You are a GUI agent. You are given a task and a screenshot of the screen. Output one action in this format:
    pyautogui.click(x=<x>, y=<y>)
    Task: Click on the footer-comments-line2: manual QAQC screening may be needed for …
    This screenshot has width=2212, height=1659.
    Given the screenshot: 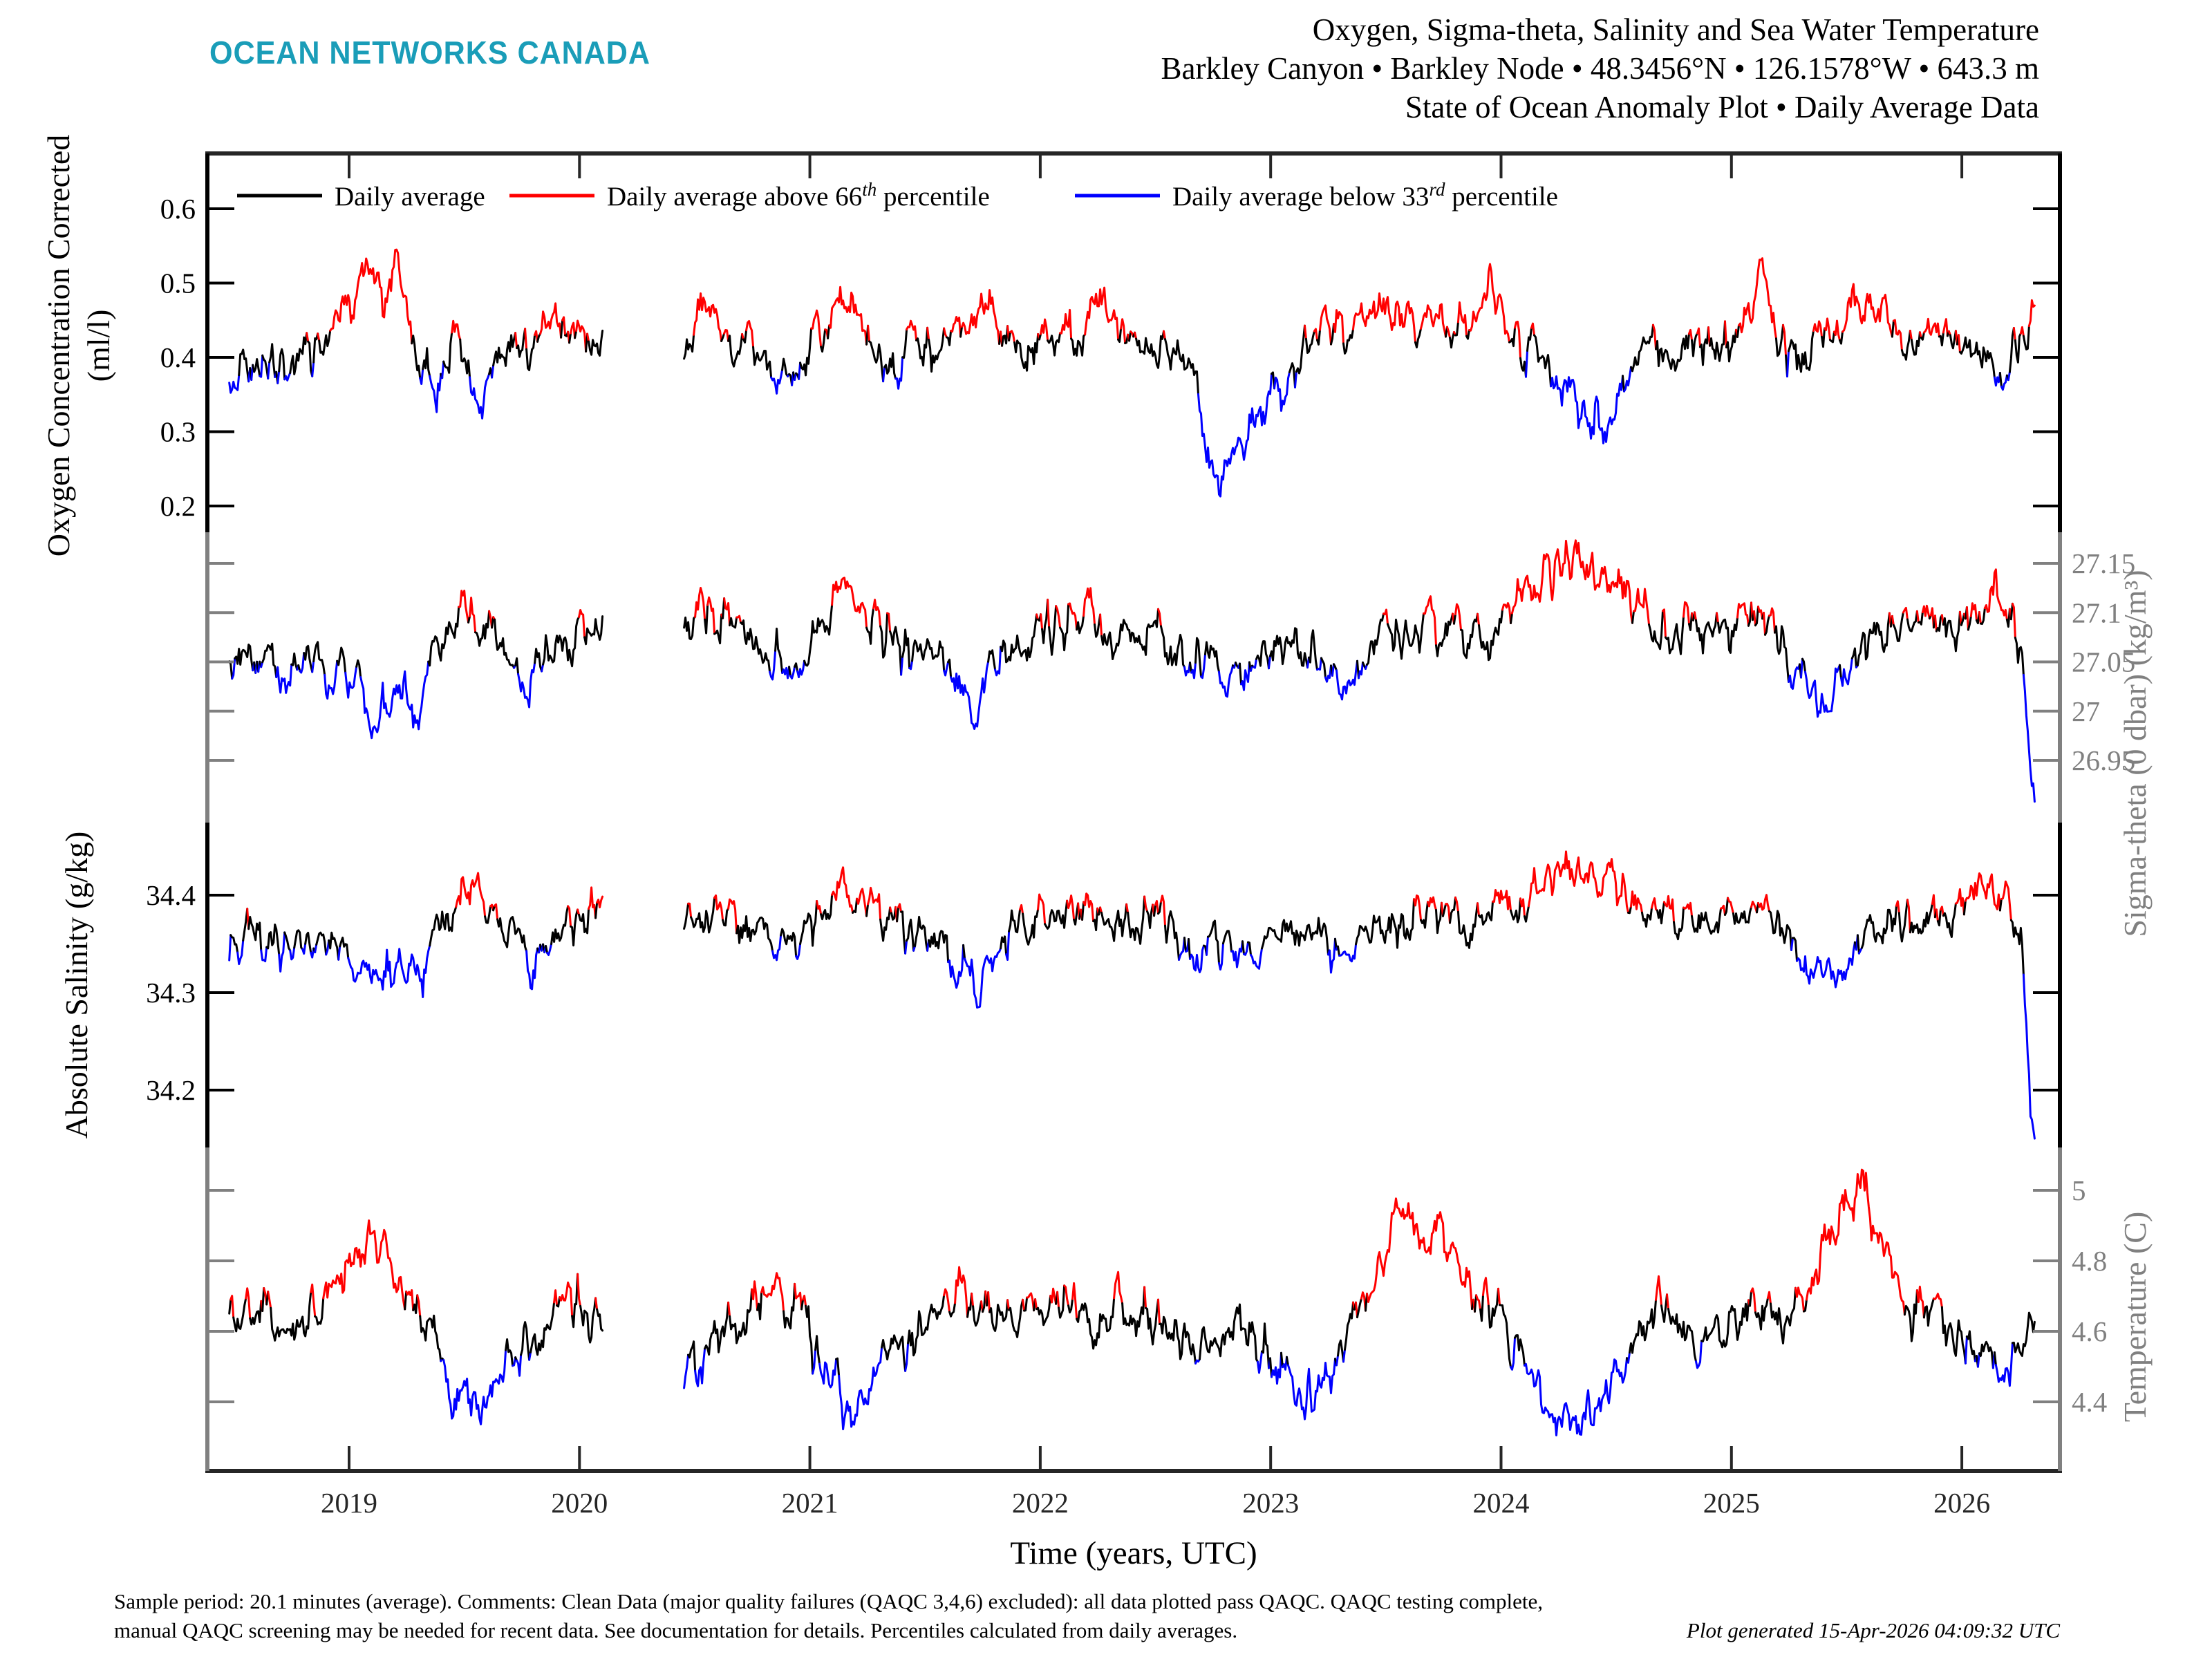 What is the action you would take?
    pyautogui.click(x=675, y=1630)
    